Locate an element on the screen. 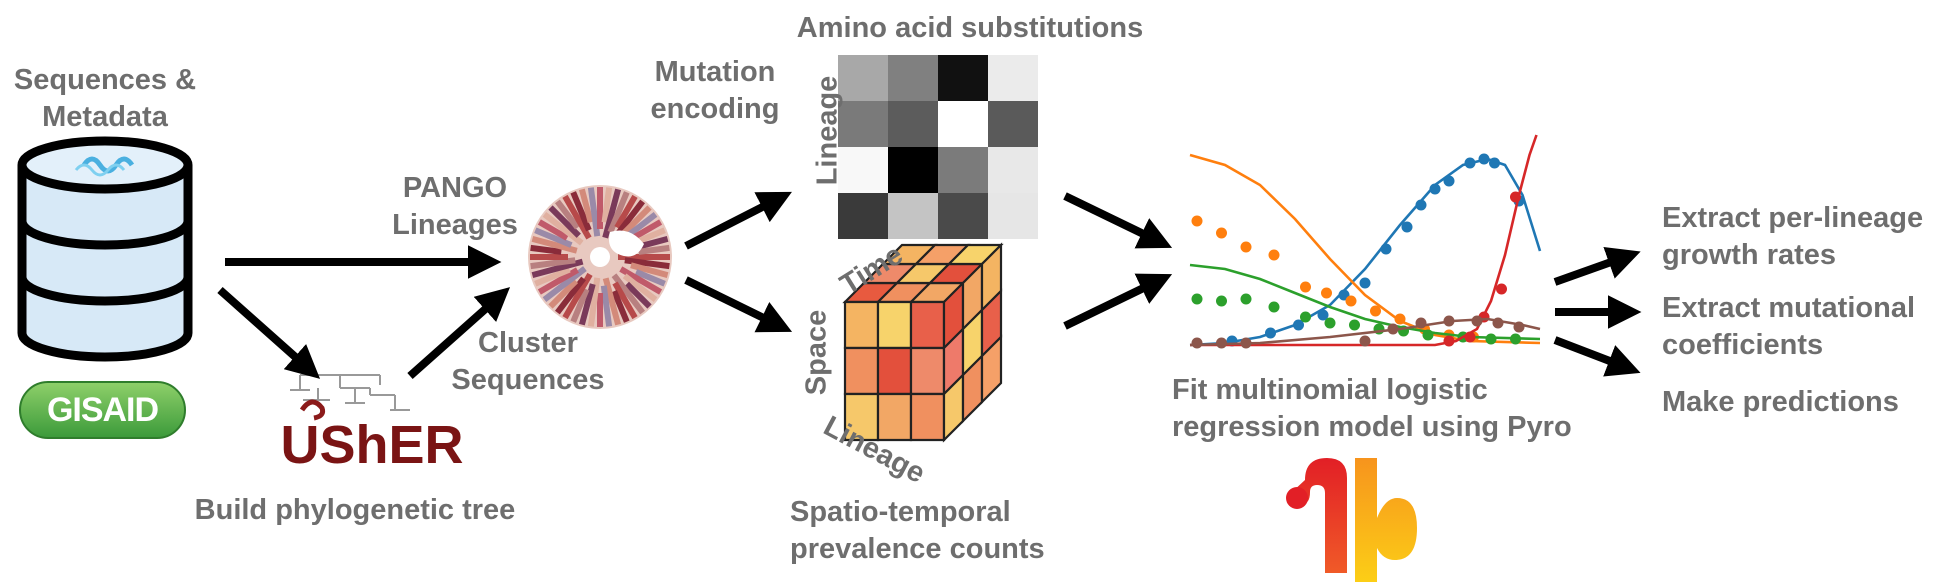 The height and width of the screenshot is (582, 1943). cube-axis-space: Space is located at coordinates (816, 352).